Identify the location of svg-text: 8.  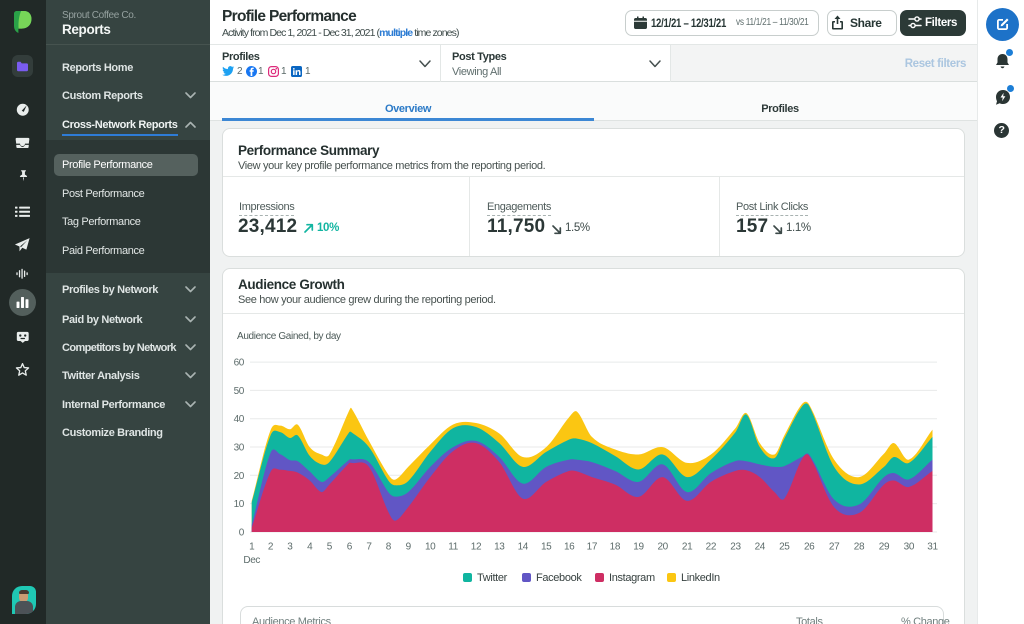
(389, 547).